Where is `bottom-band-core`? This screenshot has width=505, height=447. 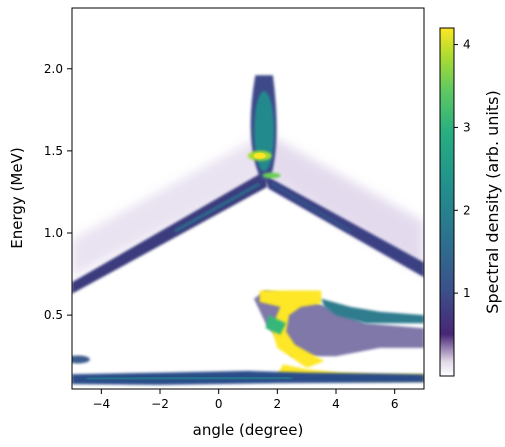
bottom-band-core is located at coordinates (189, 378).